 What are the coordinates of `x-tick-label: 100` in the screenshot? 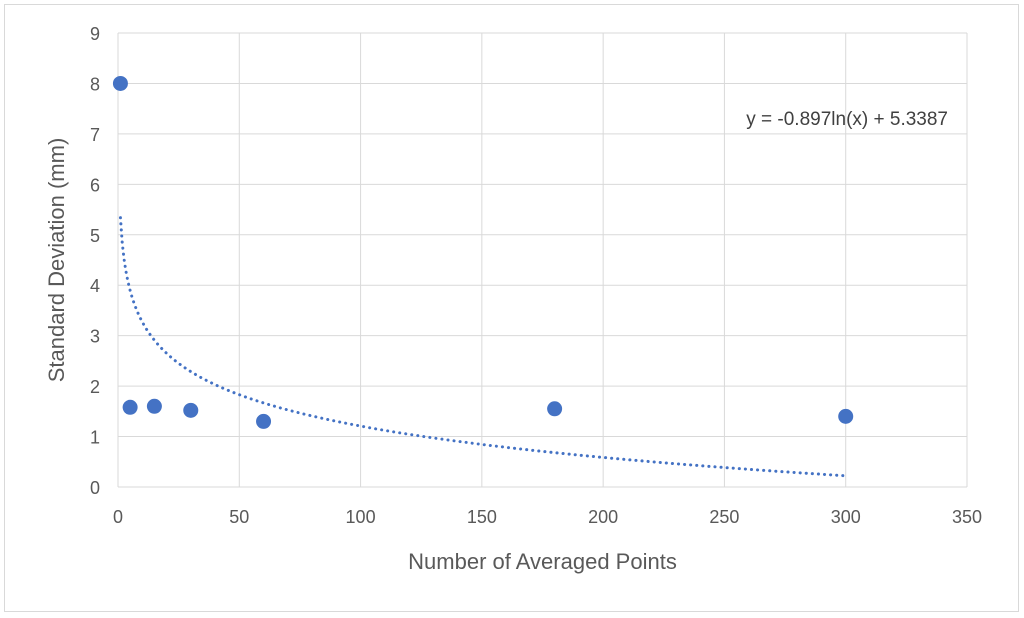 It's located at (361, 517).